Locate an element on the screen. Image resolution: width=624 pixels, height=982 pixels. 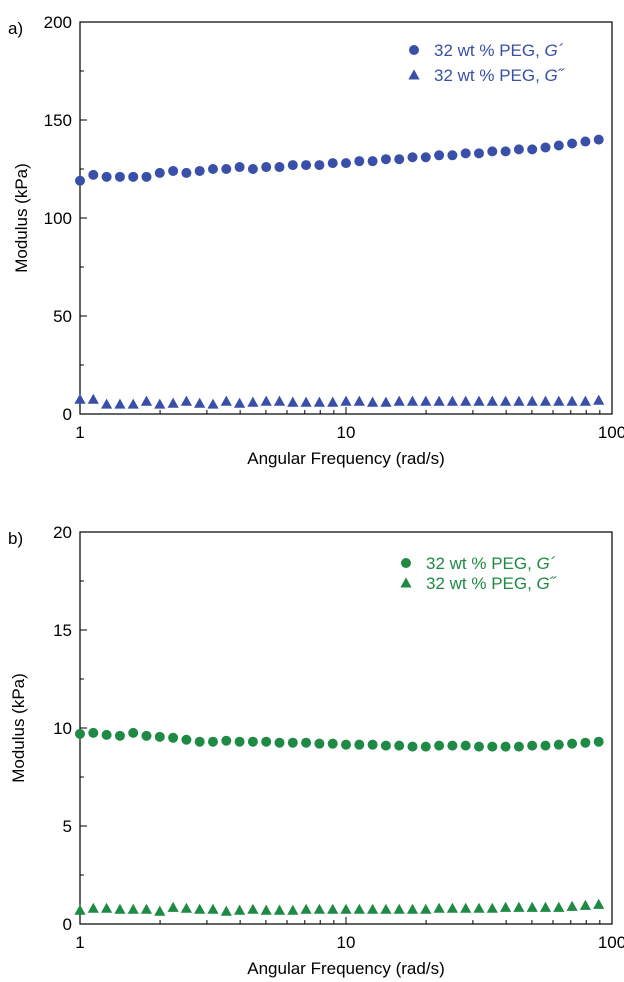
legend-label: 32 wt % PEG, G˝ is located at coordinates (491, 583).